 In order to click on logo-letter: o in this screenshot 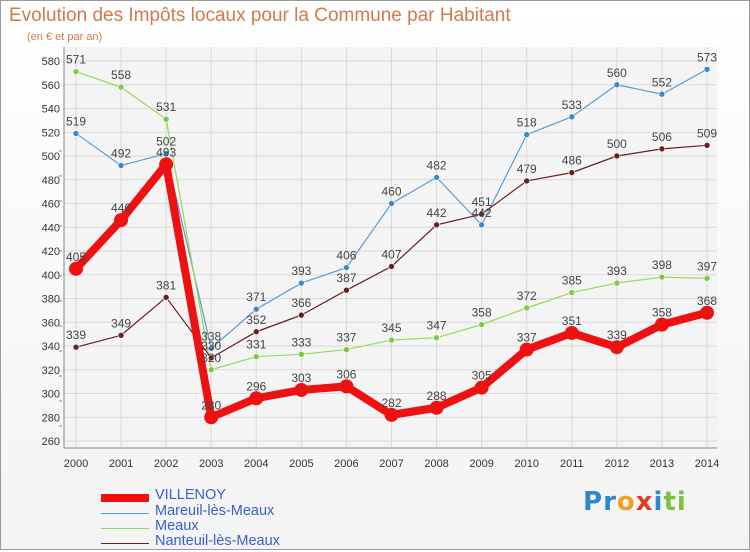, I will do `click(626, 502)`.